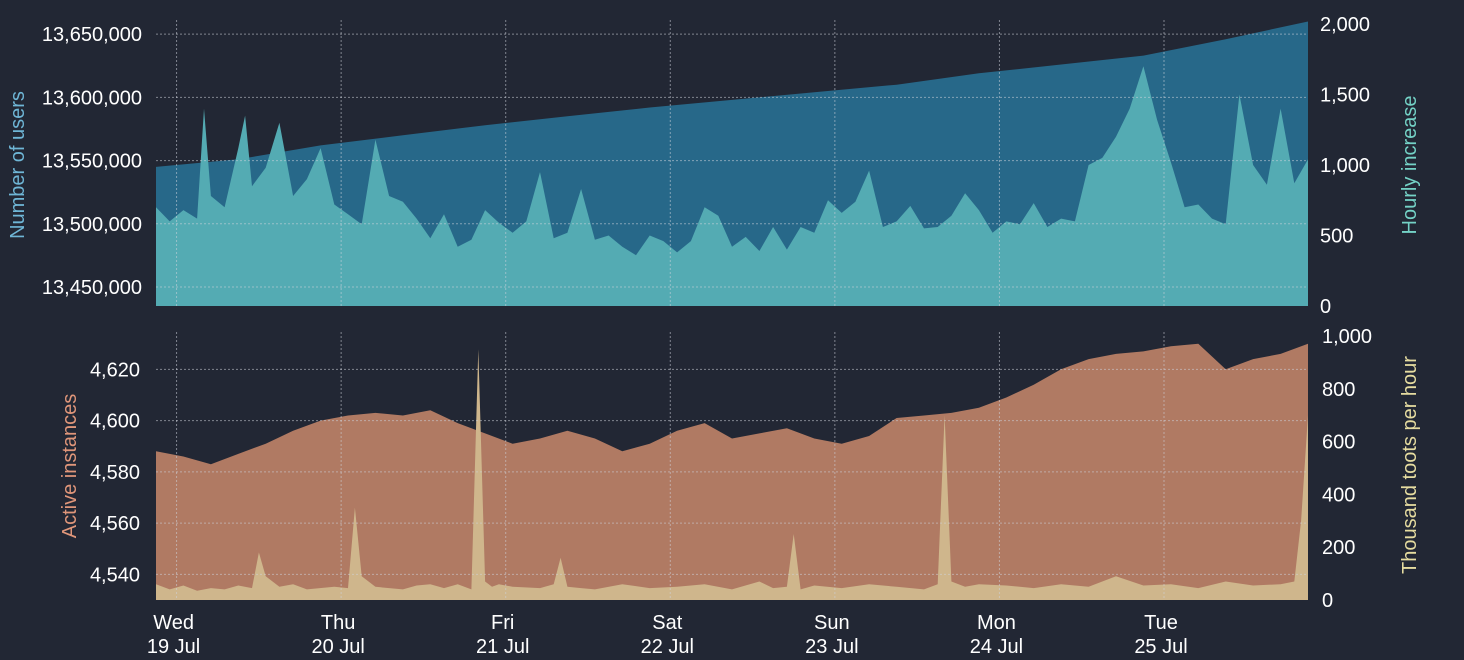 This screenshot has height=660, width=1464. What do you see at coordinates (115, 473) in the screenshot?
I see `y-tick-label: 4,580` at bounding box center [115, 473].